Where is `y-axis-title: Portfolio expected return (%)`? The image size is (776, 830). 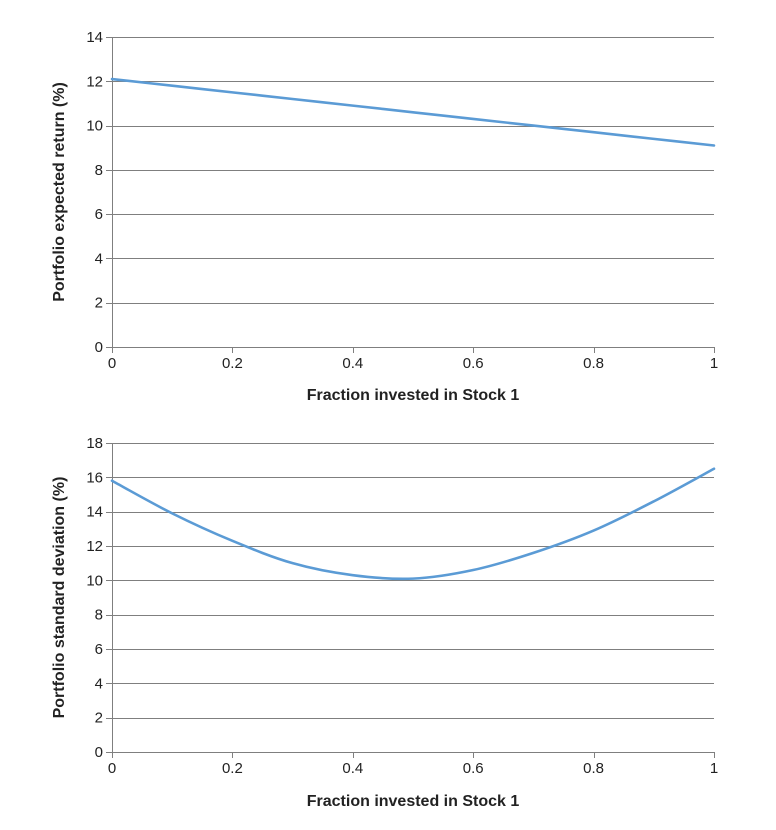
y-axis-title: Portfolio expected return (%) is located at coordinates (59, 192).